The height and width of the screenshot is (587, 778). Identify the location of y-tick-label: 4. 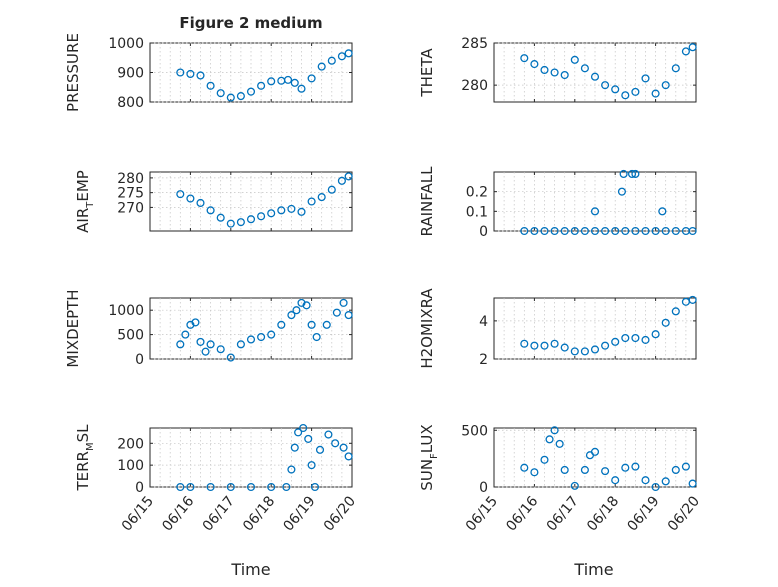
(483, 322).